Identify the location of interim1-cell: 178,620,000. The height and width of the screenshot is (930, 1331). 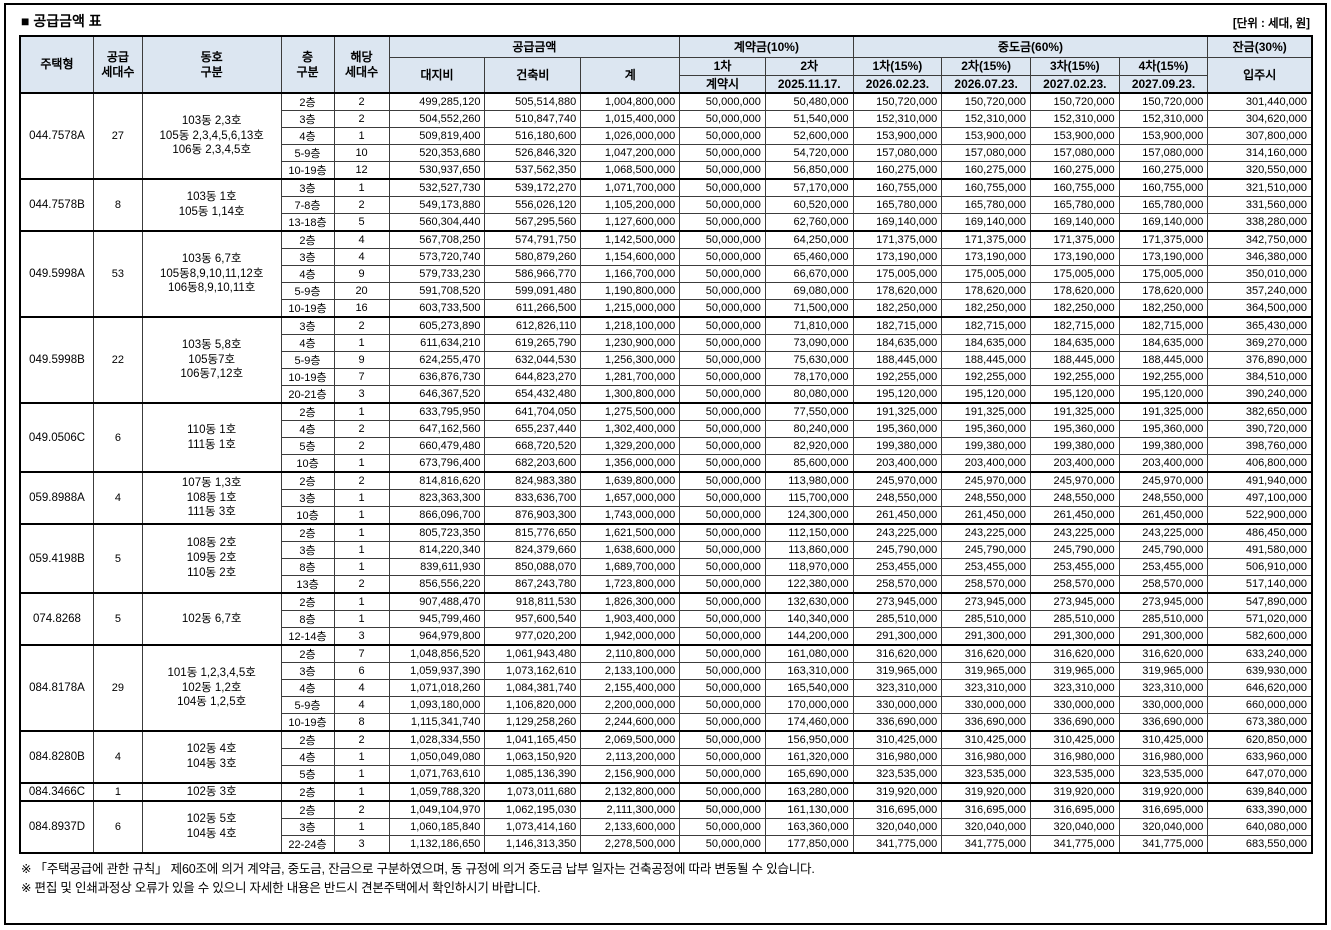
(897, 291).